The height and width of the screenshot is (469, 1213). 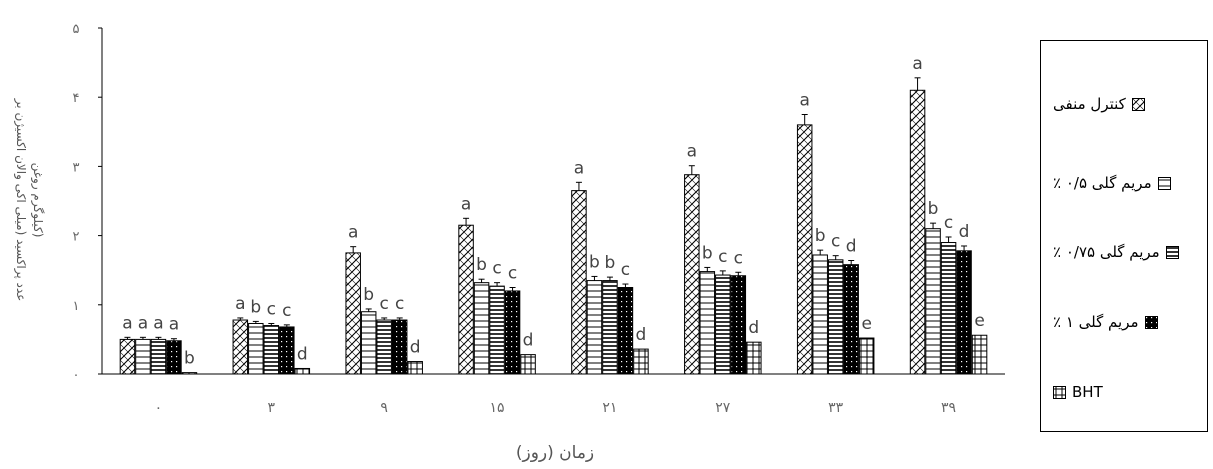 What do you see at coordinates (723, 408) in the screenshot?
I see `x-tick-label: ۲۷` at bounding box center [723, 408].